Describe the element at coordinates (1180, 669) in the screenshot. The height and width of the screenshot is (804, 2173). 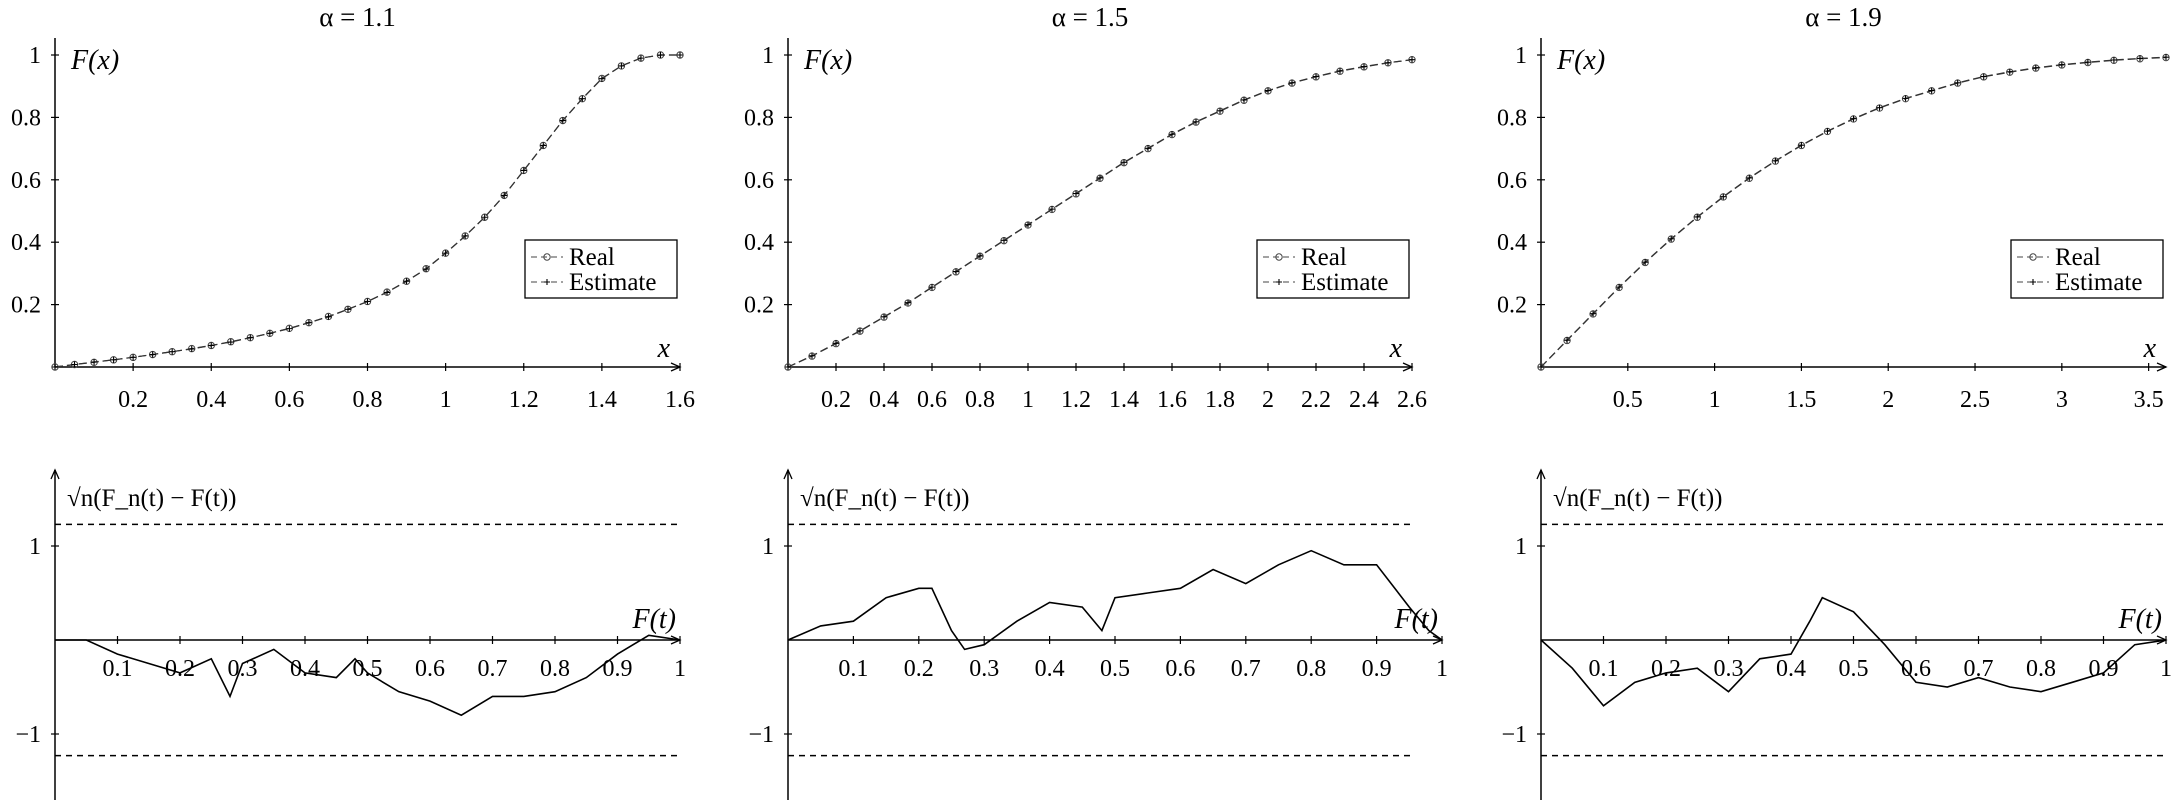
I see `x-tick-label: 0.6` at that location.